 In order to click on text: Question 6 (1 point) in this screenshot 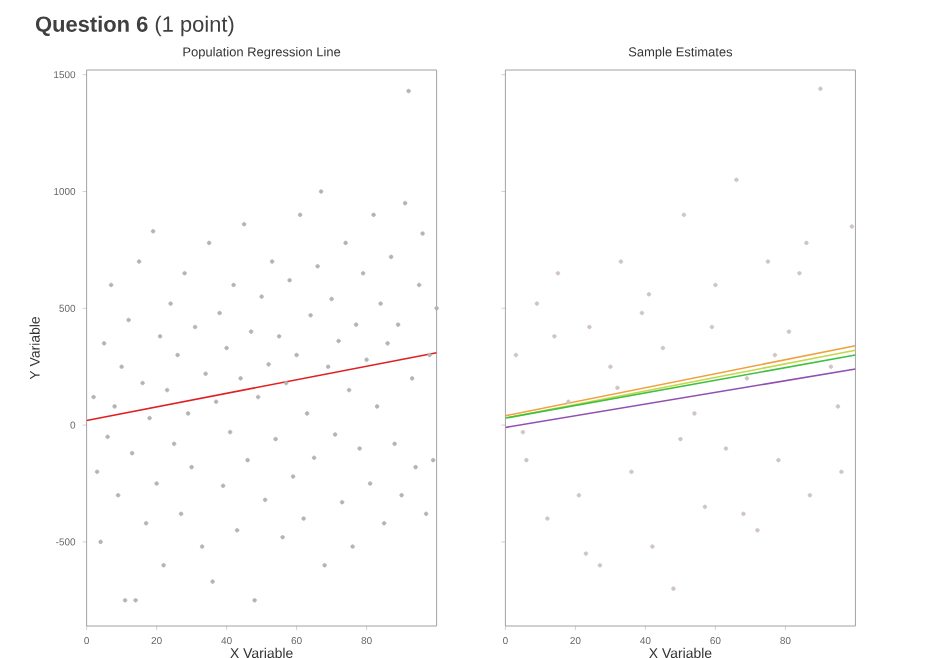, I will do `click(134, 26)`.